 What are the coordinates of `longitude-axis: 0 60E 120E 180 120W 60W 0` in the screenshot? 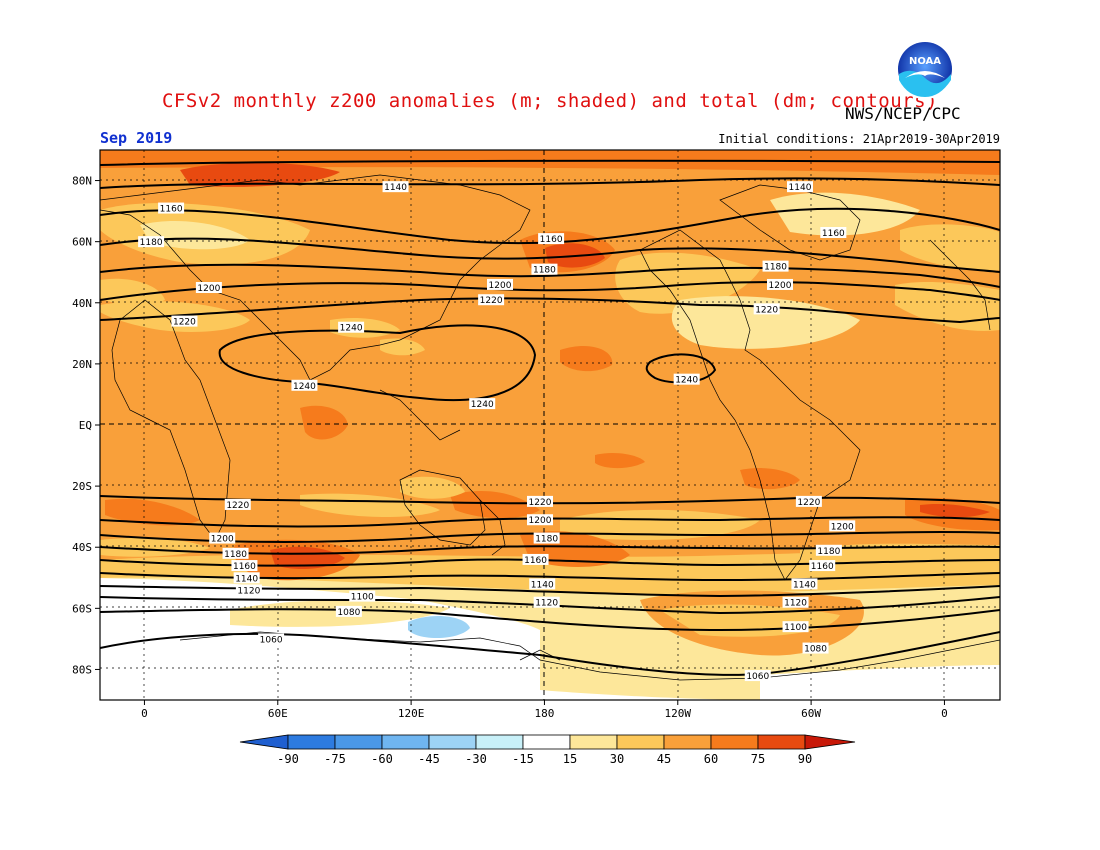 It's located at (544, 710).